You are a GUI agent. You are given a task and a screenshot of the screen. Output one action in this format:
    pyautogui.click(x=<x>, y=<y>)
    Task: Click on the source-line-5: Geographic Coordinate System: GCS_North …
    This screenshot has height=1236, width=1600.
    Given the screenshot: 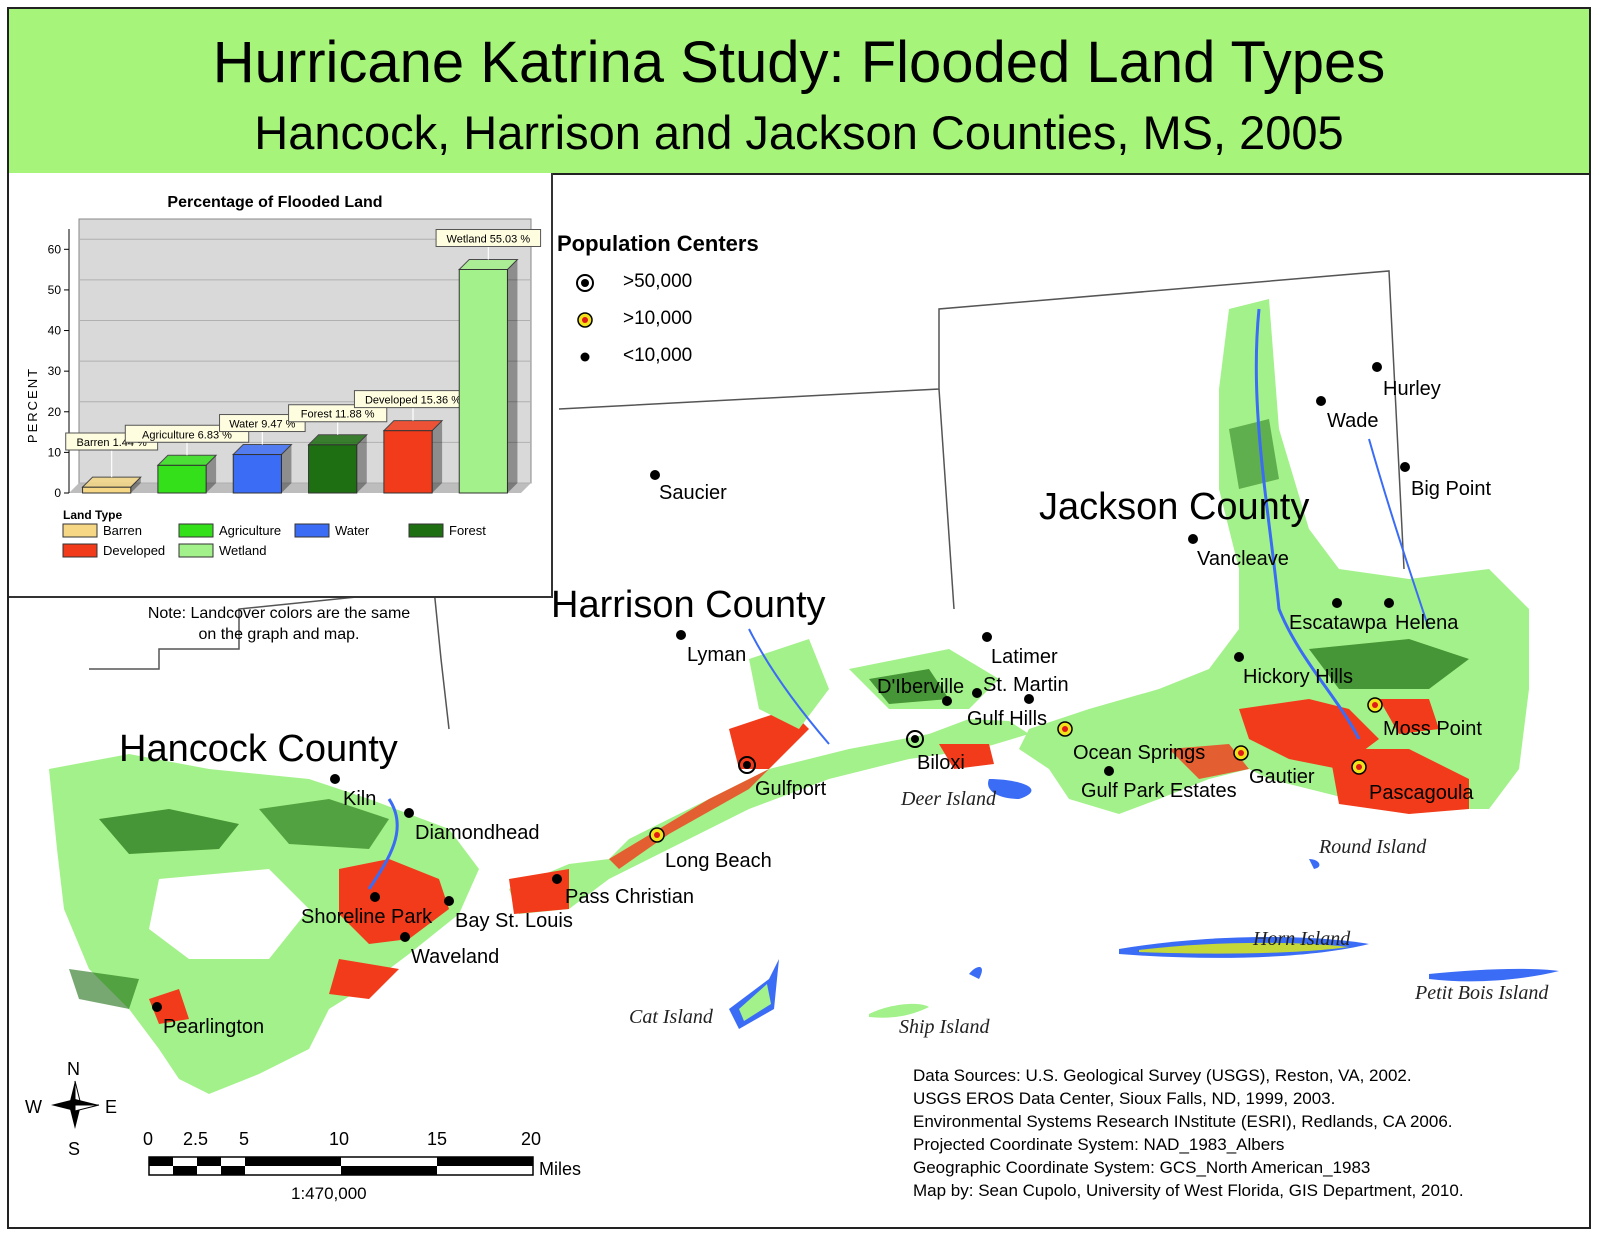 What is the action you would take?
    pyautogui.click(x=1142, y=1167)
    